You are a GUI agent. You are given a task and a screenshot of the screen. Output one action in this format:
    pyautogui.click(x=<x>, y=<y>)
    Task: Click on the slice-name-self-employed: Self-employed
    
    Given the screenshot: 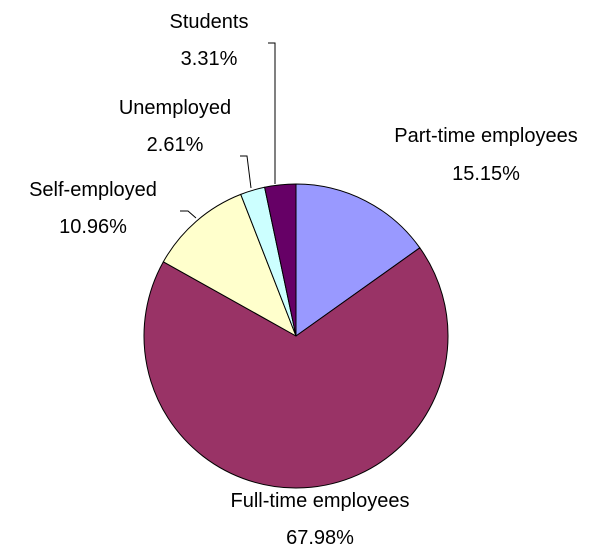 What is the action you would take?
    pyautogui.click(x=93, y=190)
    